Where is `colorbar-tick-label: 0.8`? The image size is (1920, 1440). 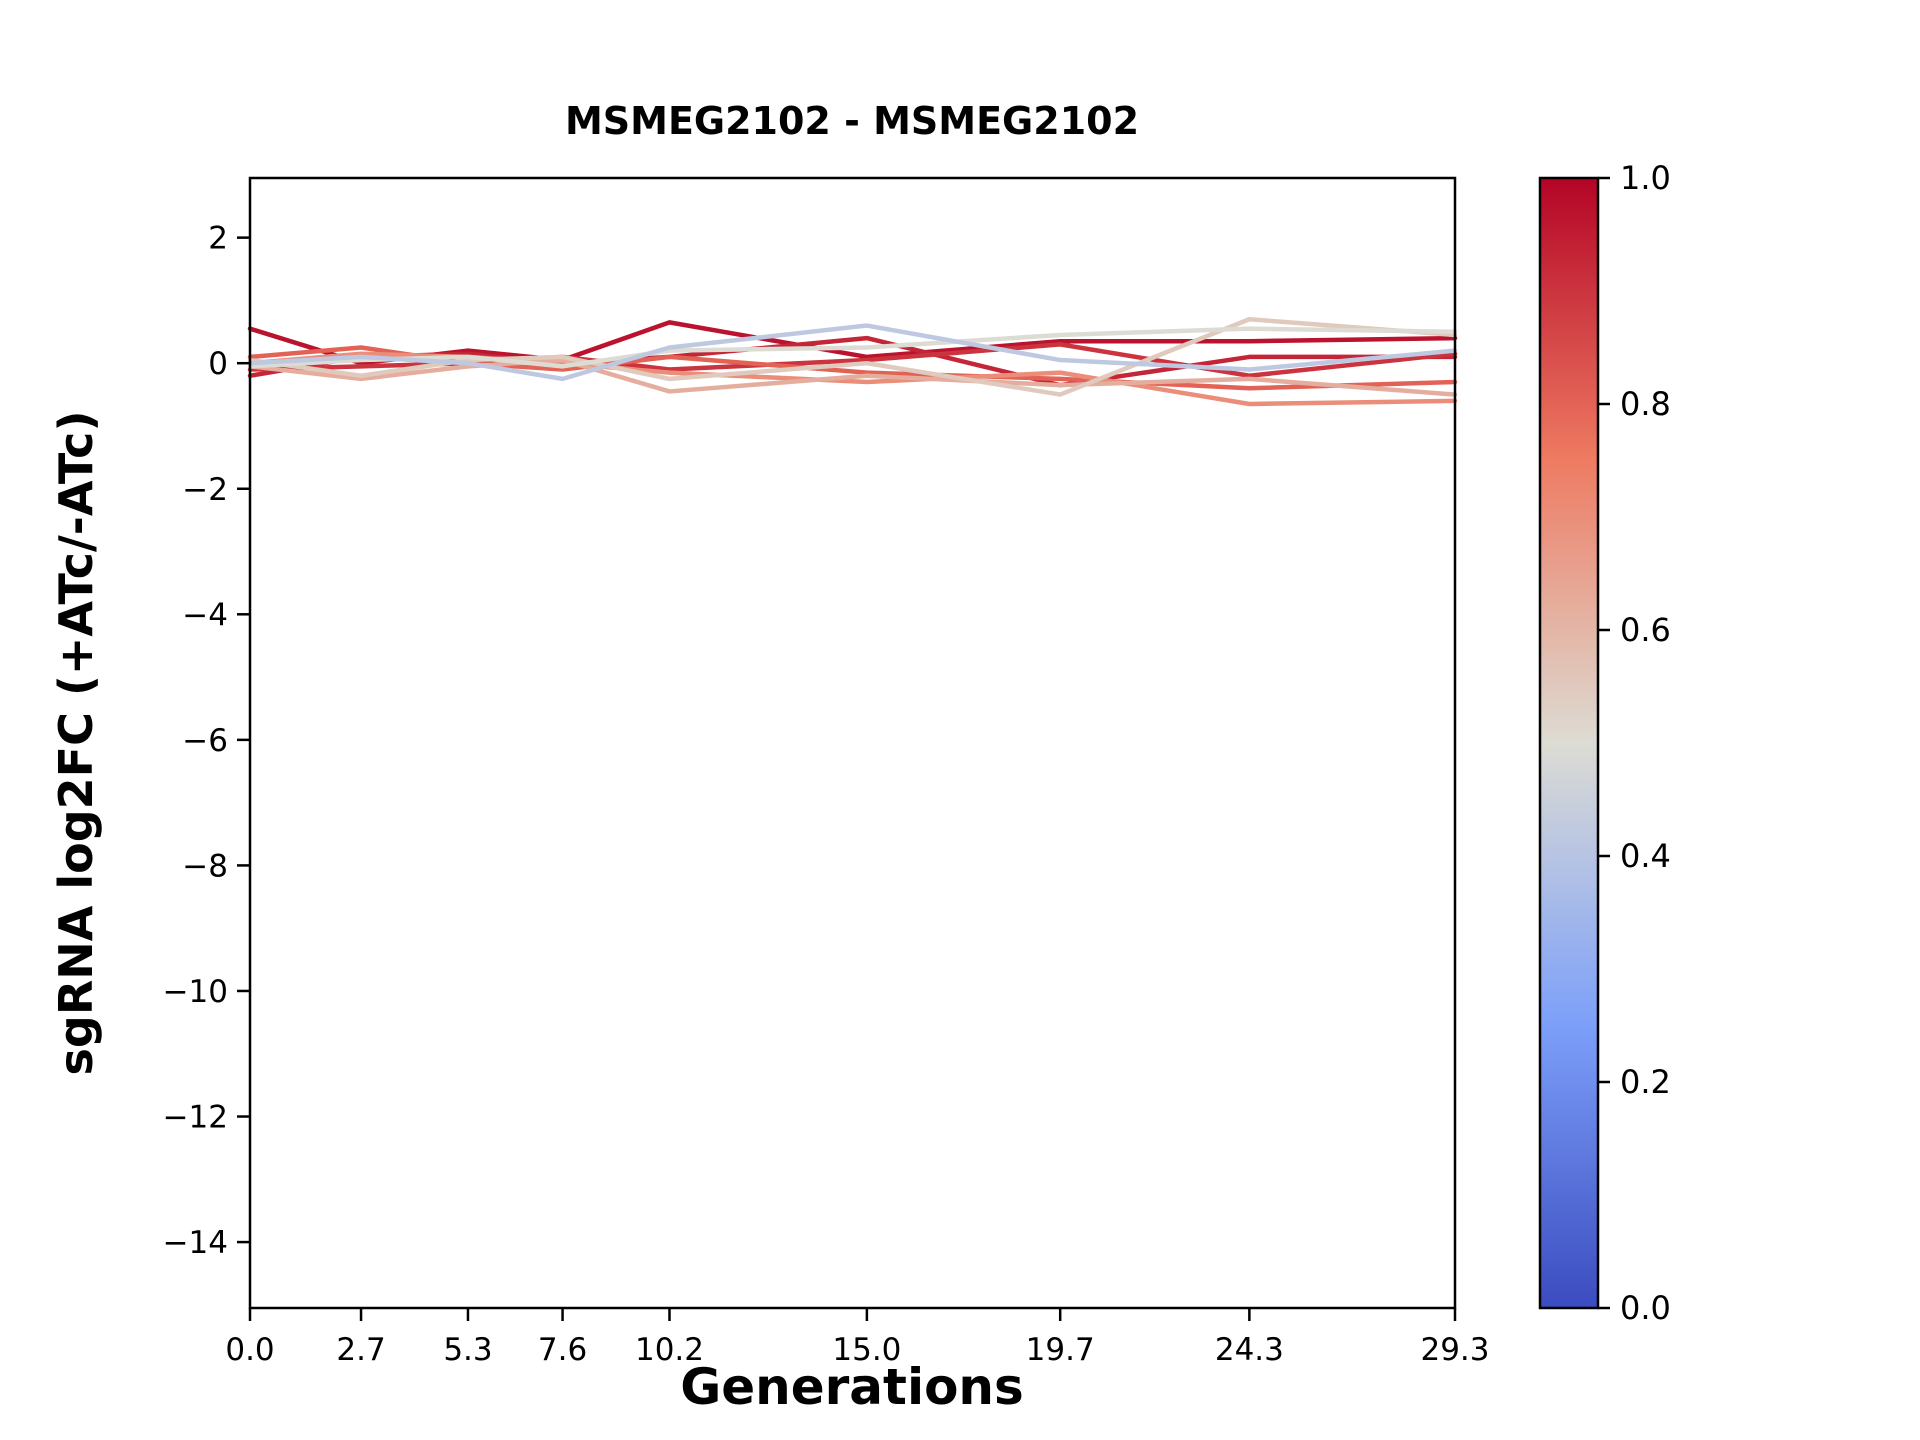
colorbar-tick-label: 0.8 is located at coordinates (1645, 404).